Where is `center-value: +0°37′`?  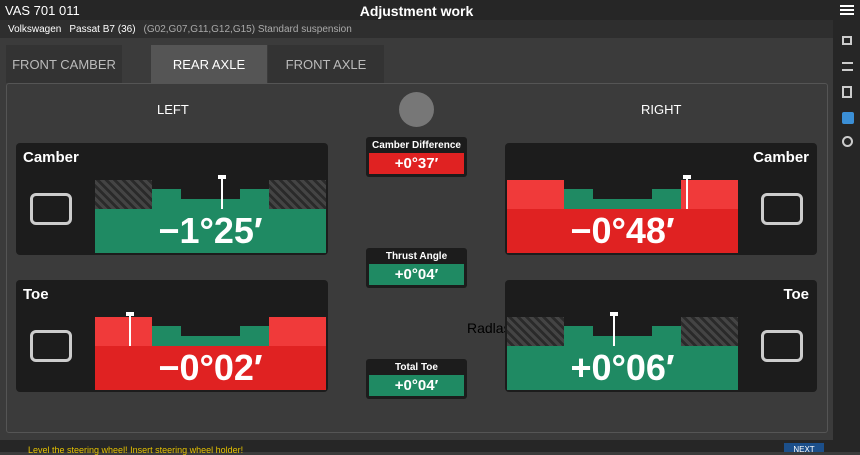
center-value: +0°37′ is located at coordinates (416, 163).